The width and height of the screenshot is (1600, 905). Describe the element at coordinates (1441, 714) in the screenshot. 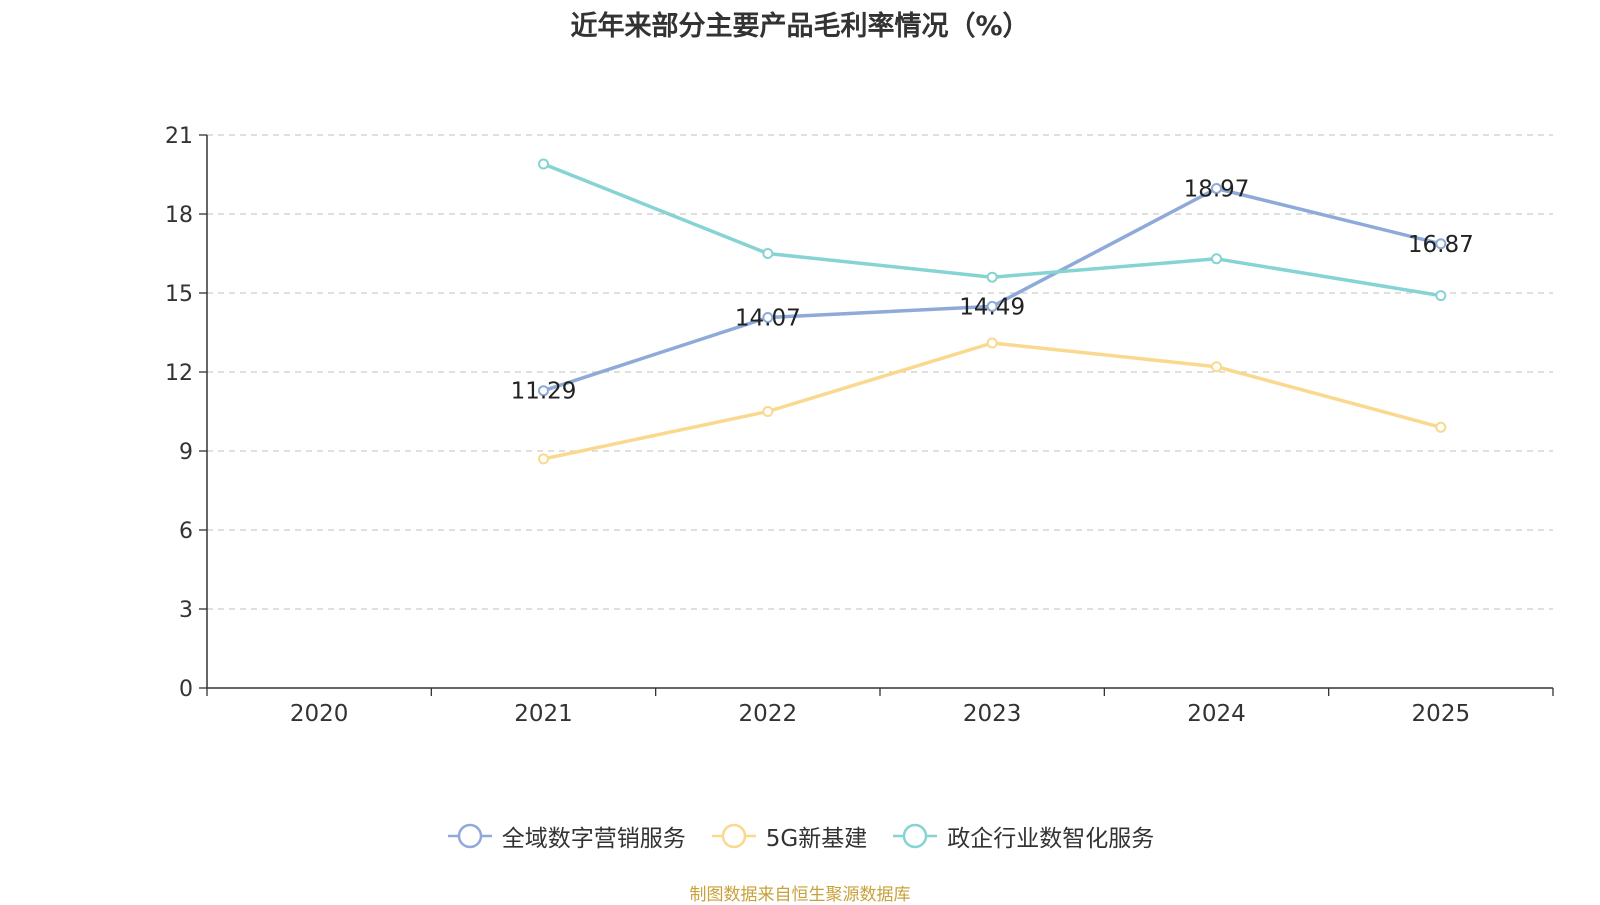

I see `x-tick-label: 2025` at that location.